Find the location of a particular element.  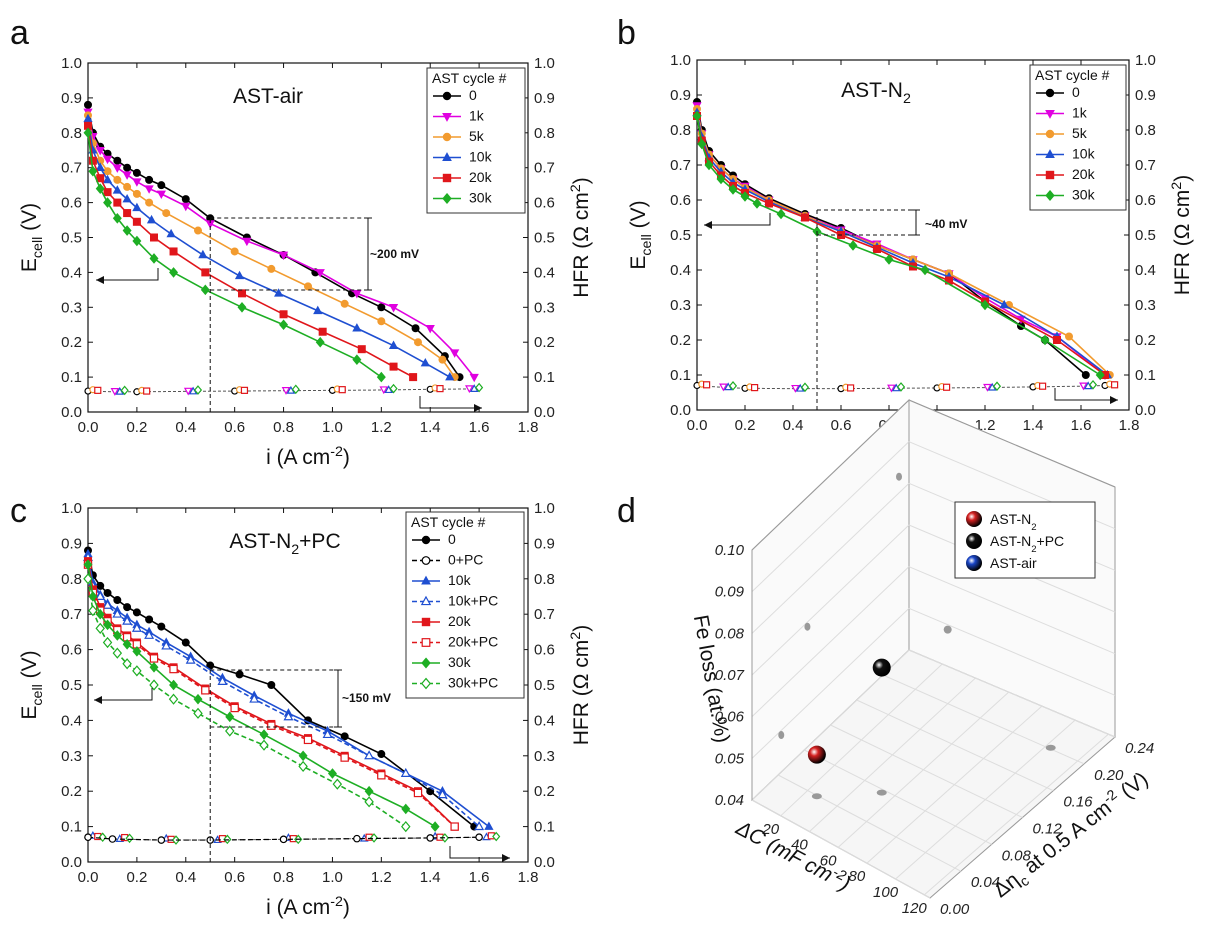

right-axis-arrow is located at coordinates (450, 402).